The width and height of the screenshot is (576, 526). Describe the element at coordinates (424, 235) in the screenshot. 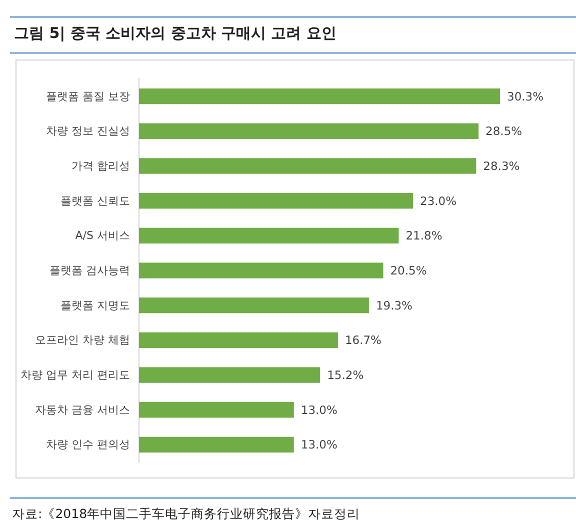

I see `data-label: 21.8%` at that location.